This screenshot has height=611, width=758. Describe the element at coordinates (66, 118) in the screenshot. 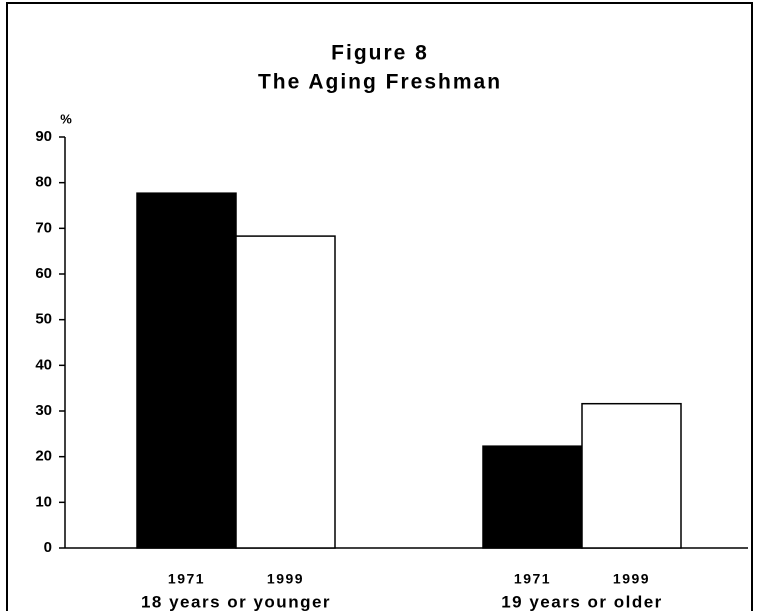

I see `y-axis-label: %` at that location.